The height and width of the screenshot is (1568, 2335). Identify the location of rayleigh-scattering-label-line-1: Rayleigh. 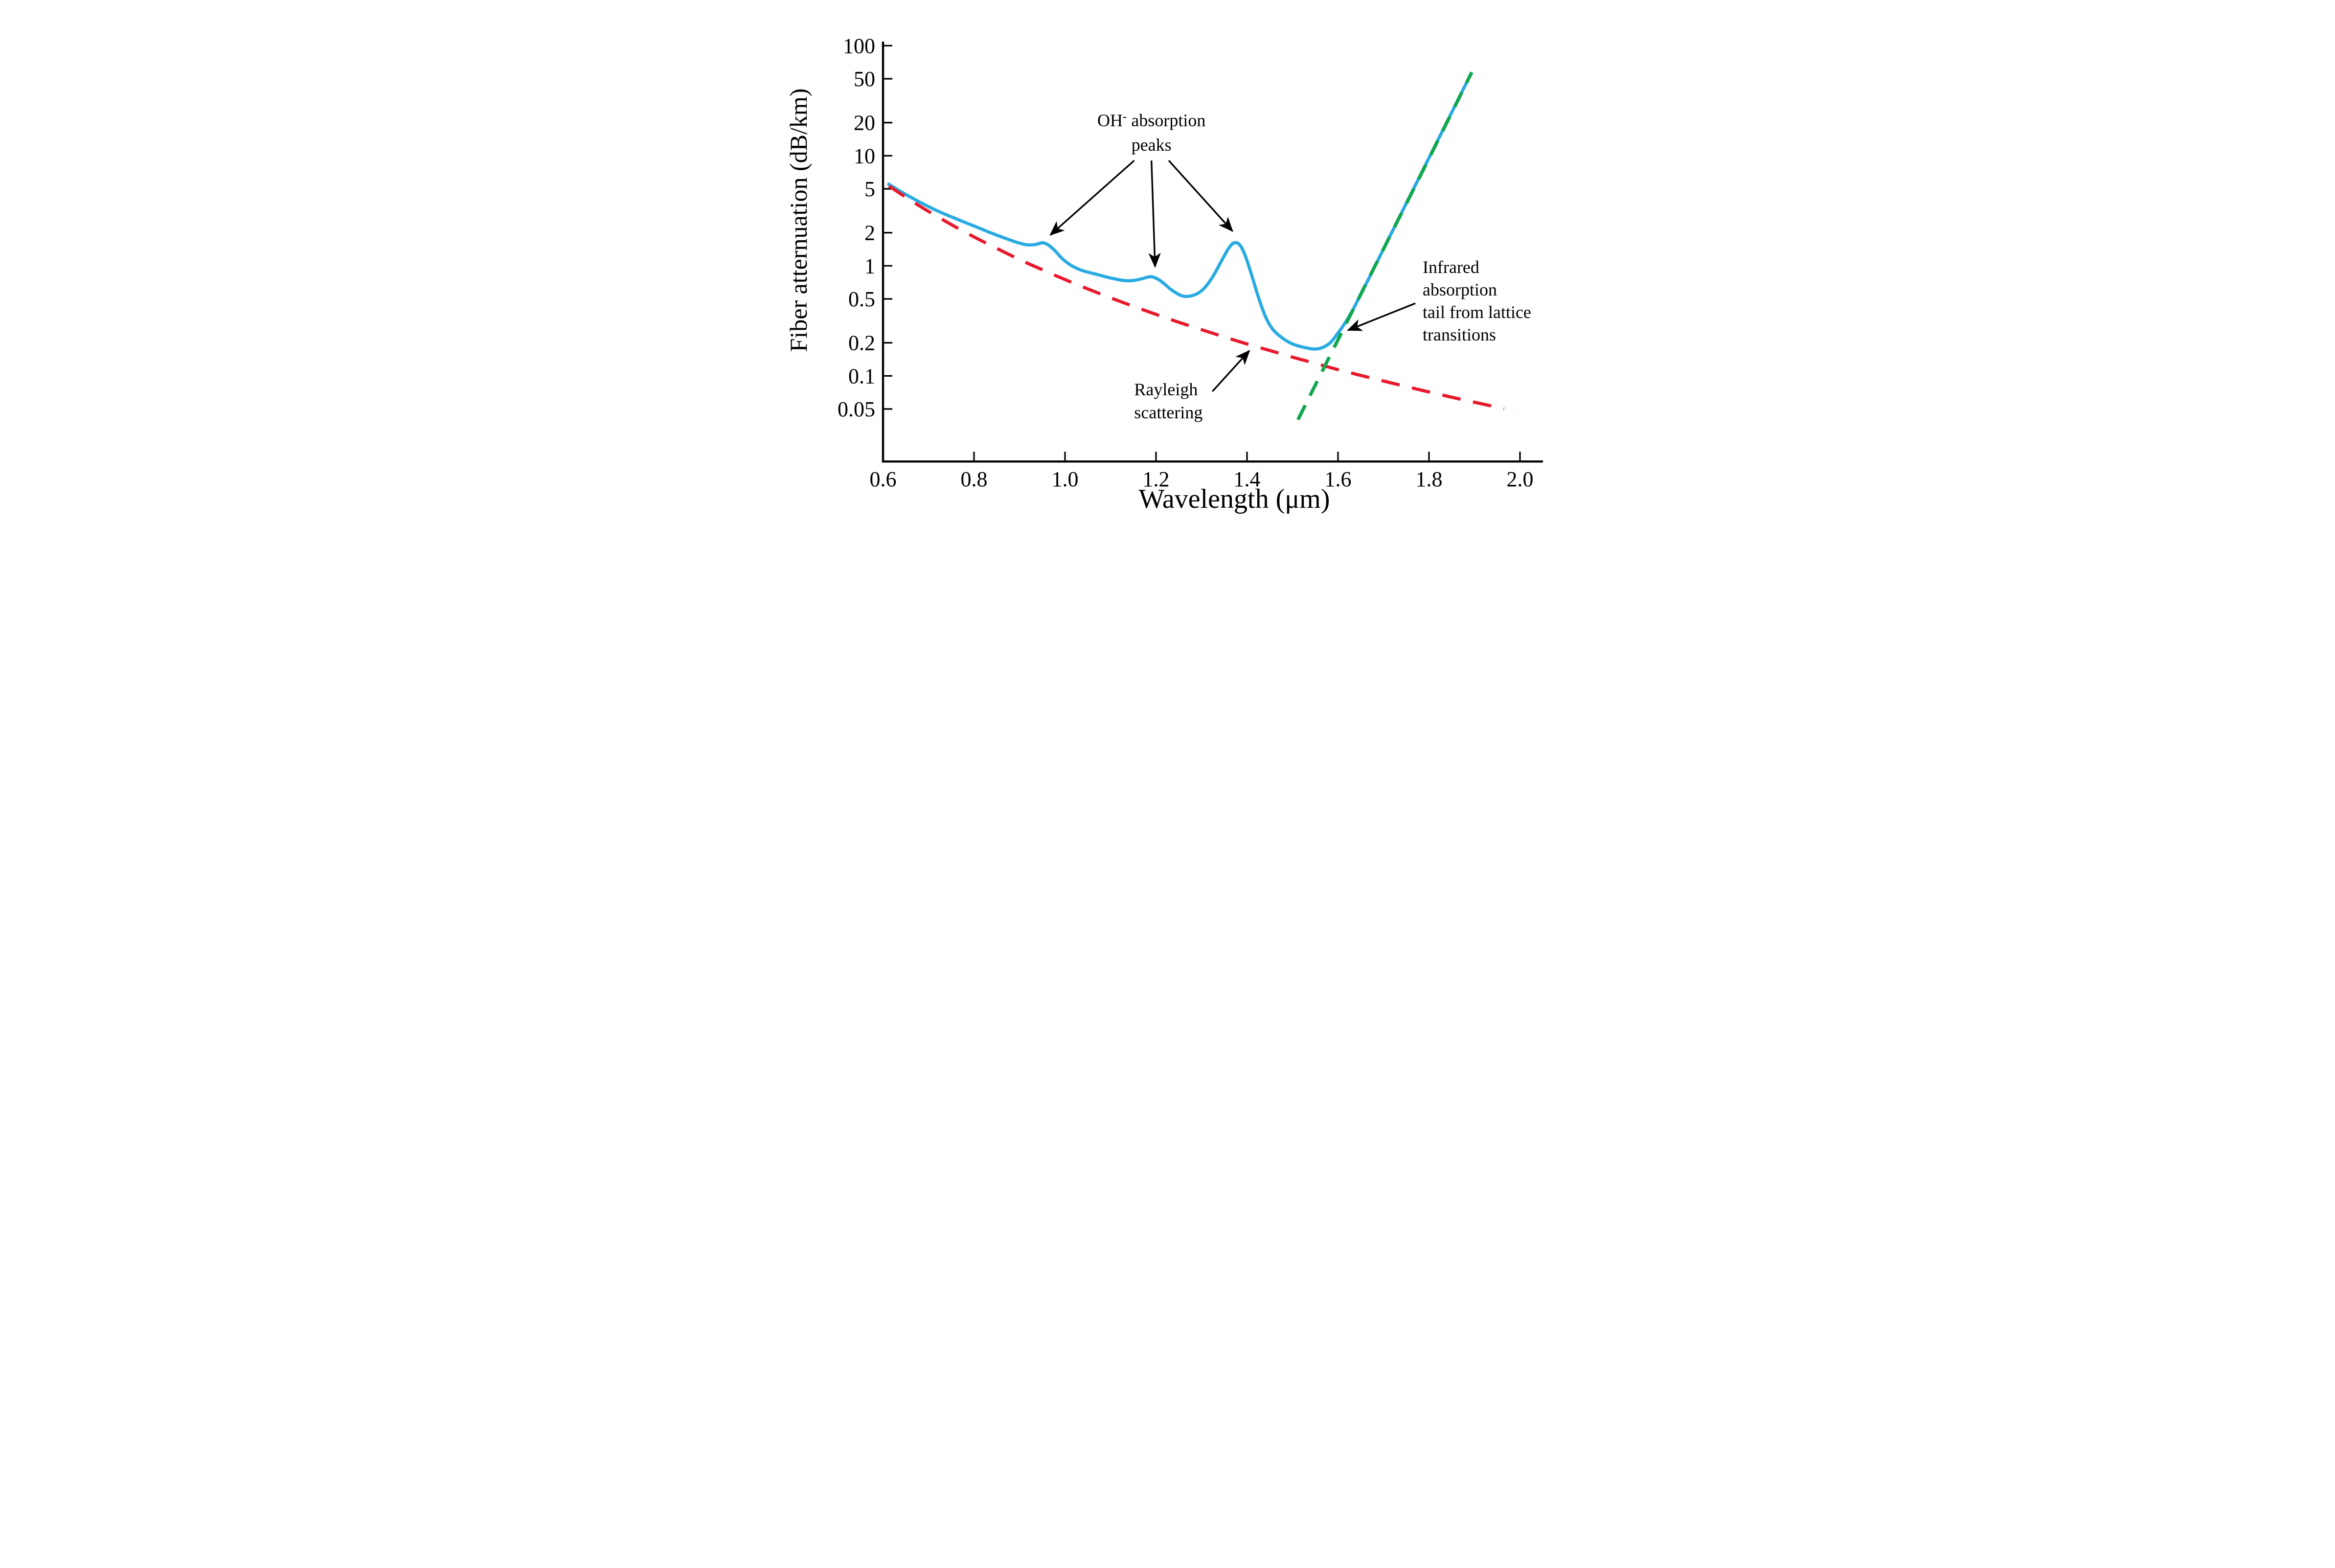
(1166, 390).